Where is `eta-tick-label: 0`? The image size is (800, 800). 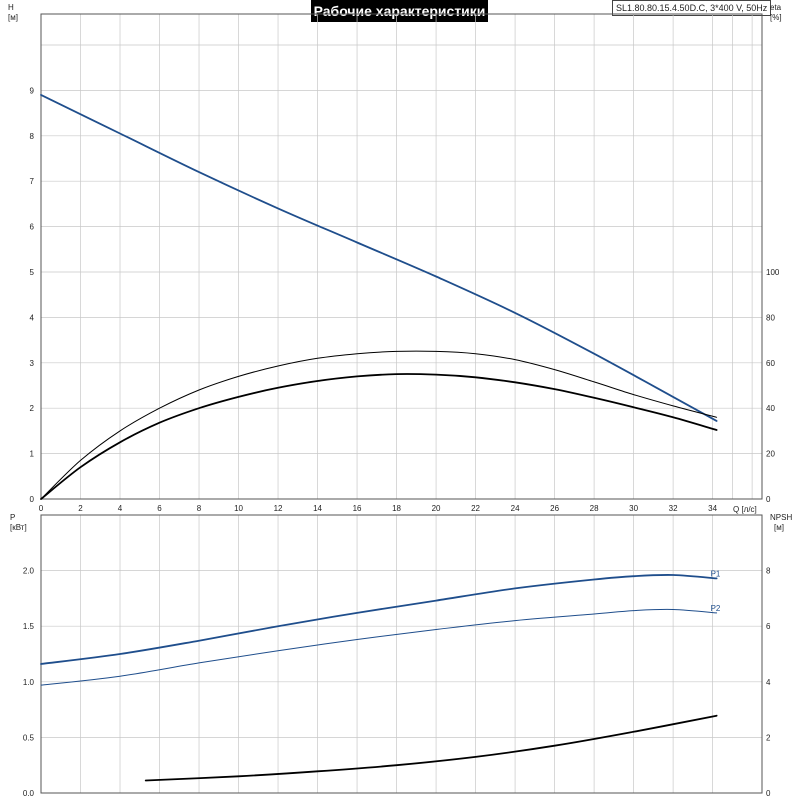
eta-tick-label: 0 is located at coordinates (768, 499).